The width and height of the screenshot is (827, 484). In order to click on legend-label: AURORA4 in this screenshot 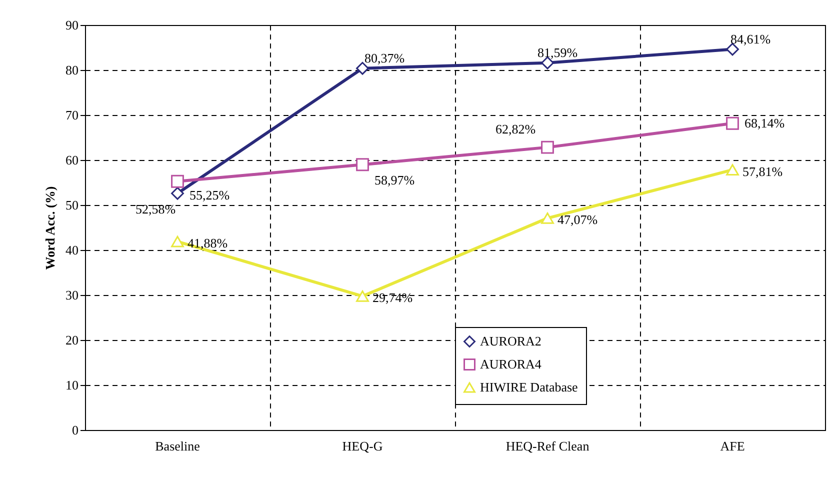, I will do `click(511, 364)`.